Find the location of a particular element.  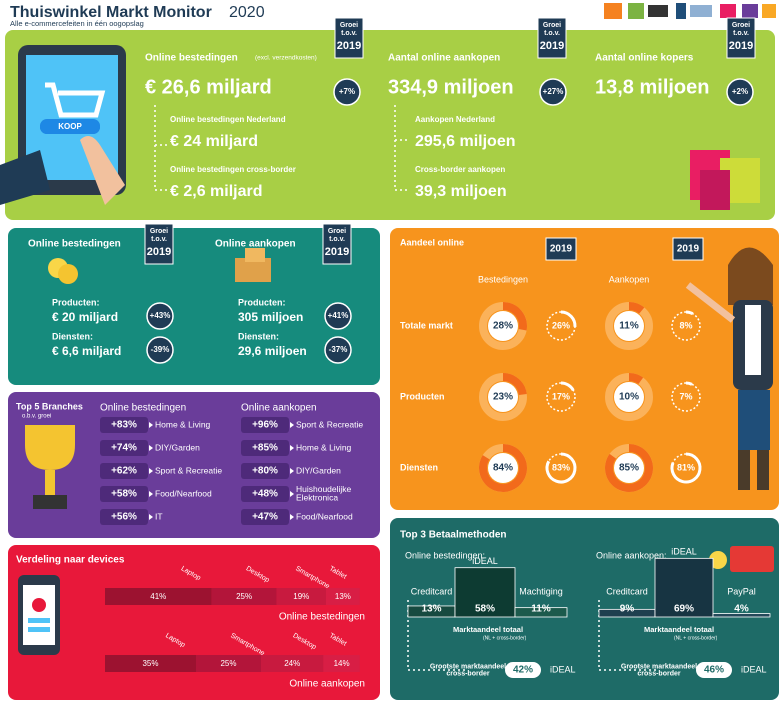

panel-split is located at coordinates (194, 306).